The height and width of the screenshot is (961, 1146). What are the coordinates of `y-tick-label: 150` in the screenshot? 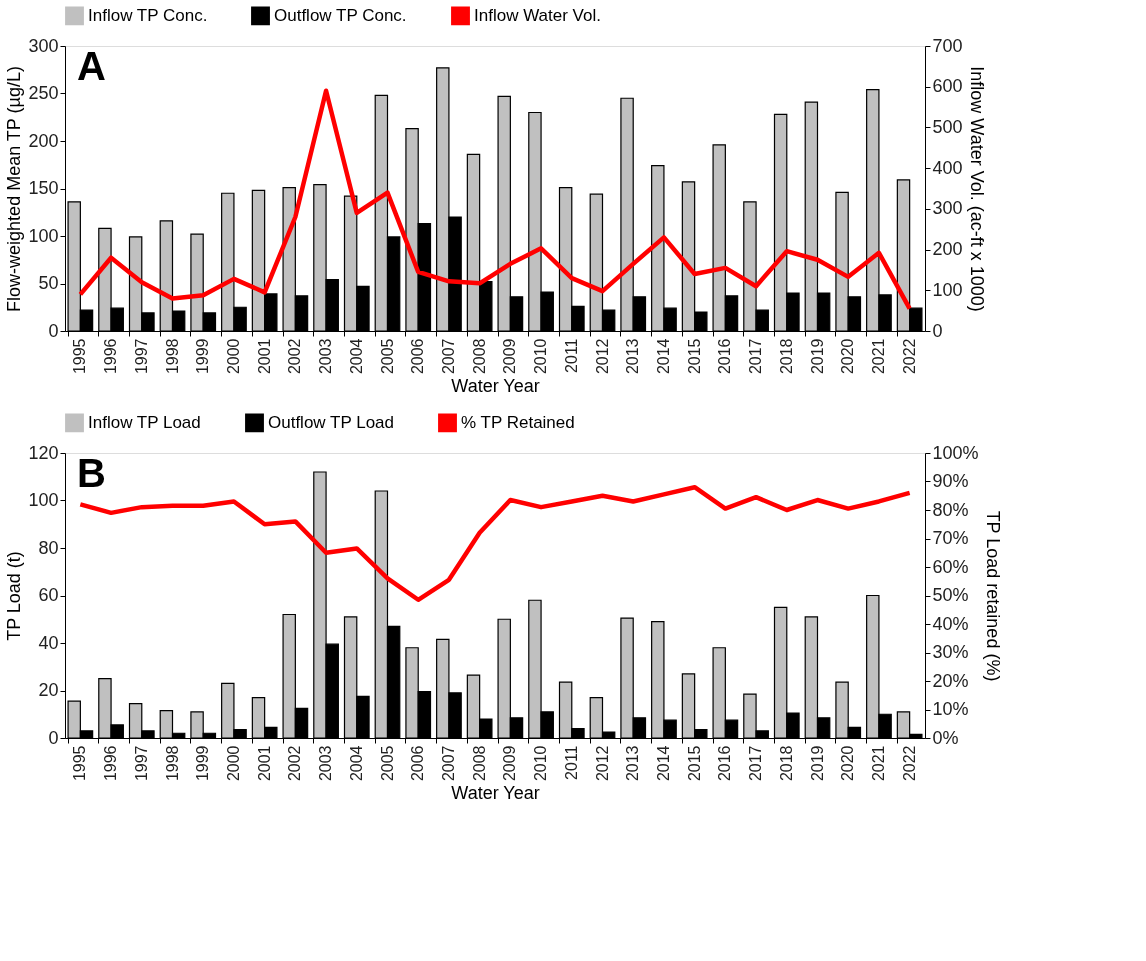 It's located at (43, 188).